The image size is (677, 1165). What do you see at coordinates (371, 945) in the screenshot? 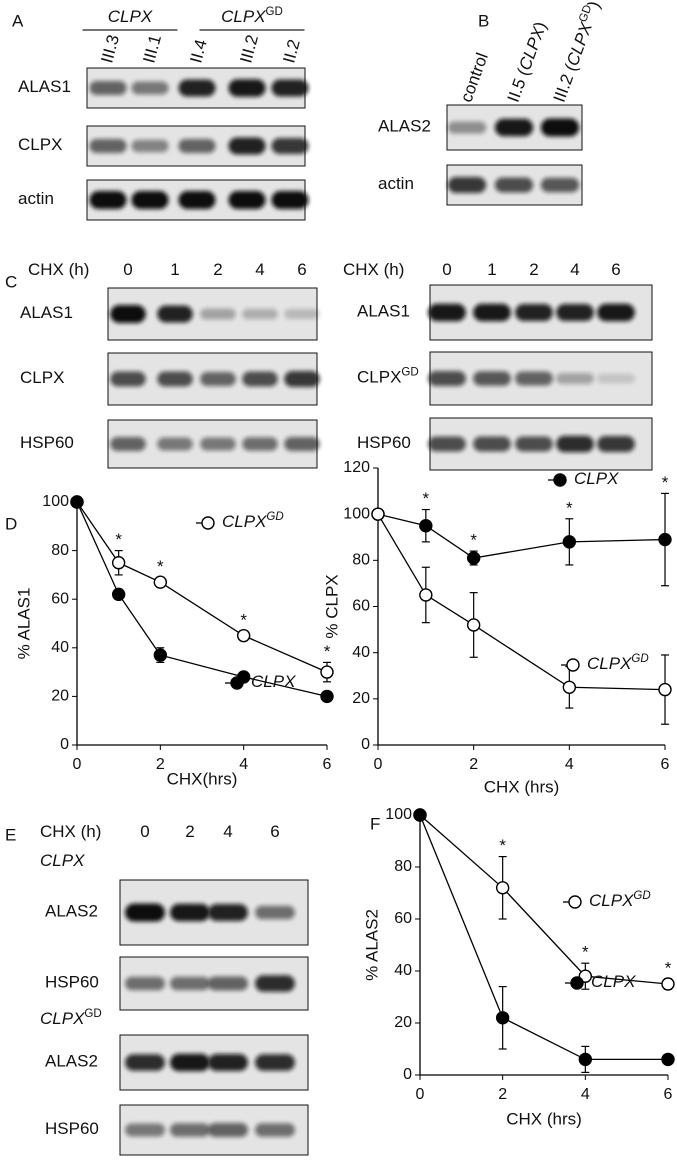
I see `y-axis-title: % ALAS2` at bounding box center [371, 945].